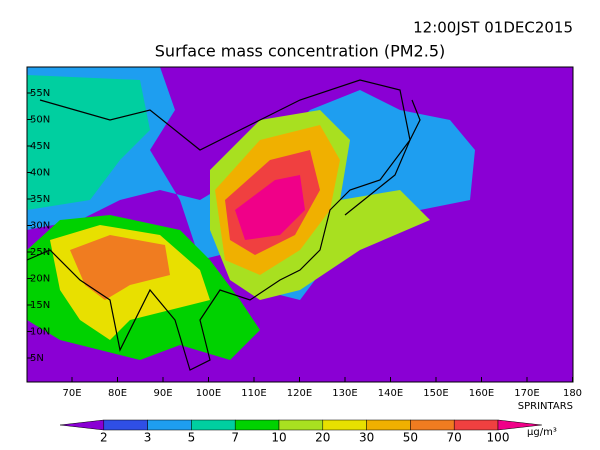 This screenshot has height=450, width=600. Describe the element at coordinates (366, 438) in the screenshot. I see `colorbar-label: 30` at that location.